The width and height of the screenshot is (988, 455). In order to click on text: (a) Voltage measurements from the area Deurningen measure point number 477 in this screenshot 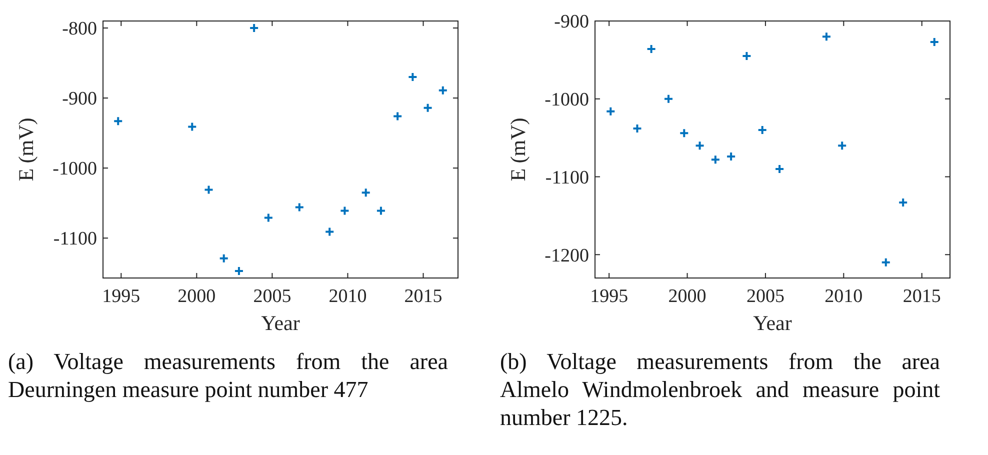, I will do `click(228, 376)`.